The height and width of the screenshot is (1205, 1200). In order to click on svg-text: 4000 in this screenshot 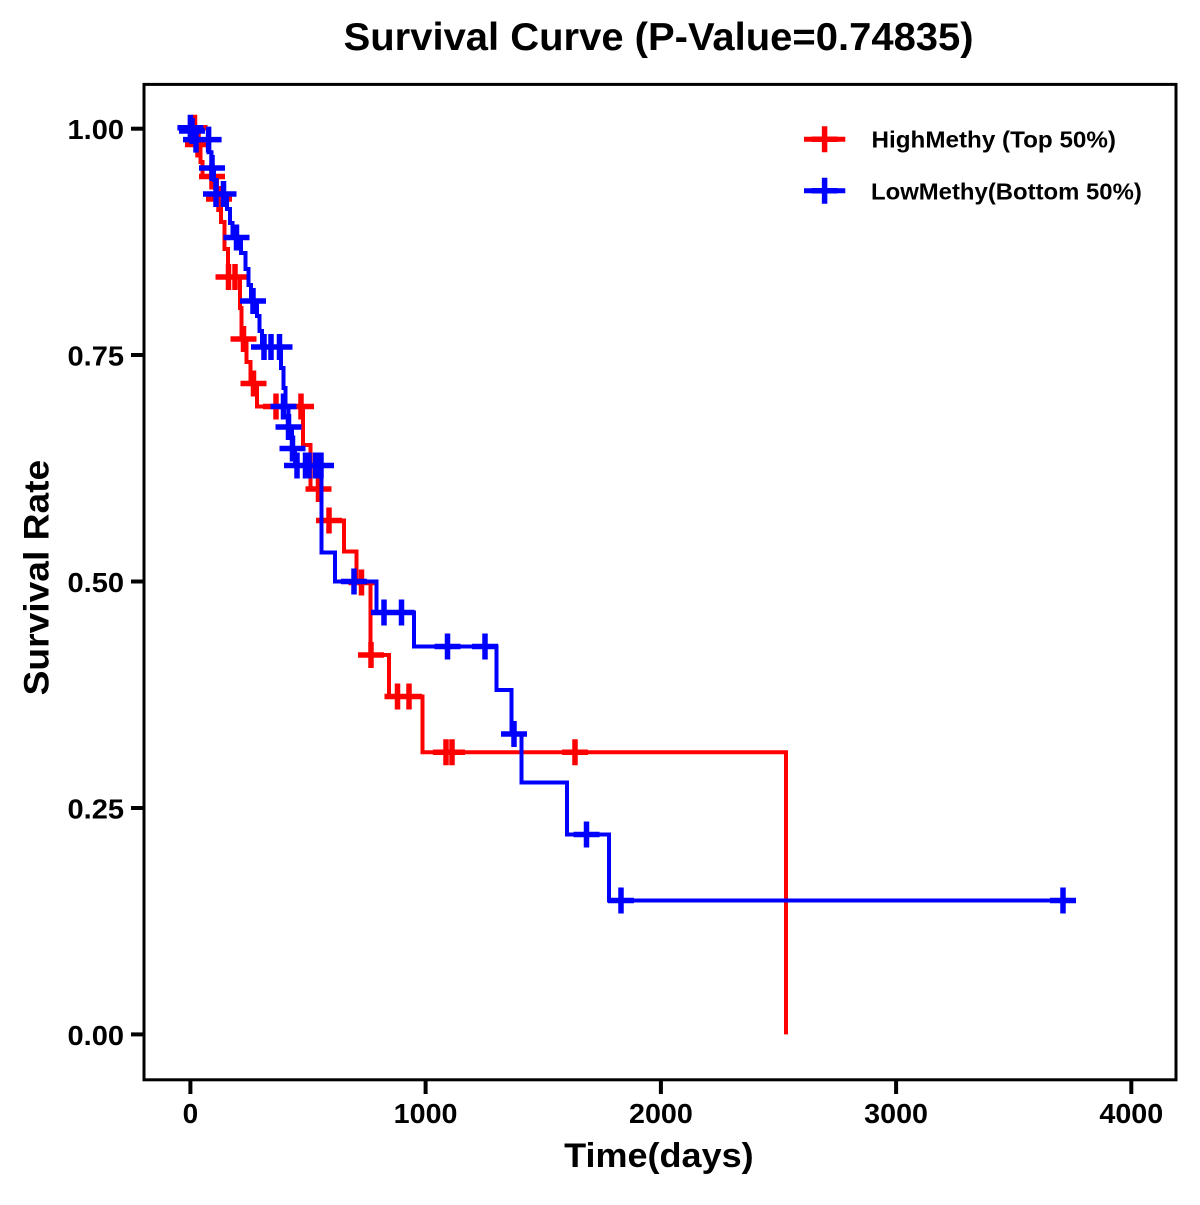, I will do `click(1131, 1113)`.